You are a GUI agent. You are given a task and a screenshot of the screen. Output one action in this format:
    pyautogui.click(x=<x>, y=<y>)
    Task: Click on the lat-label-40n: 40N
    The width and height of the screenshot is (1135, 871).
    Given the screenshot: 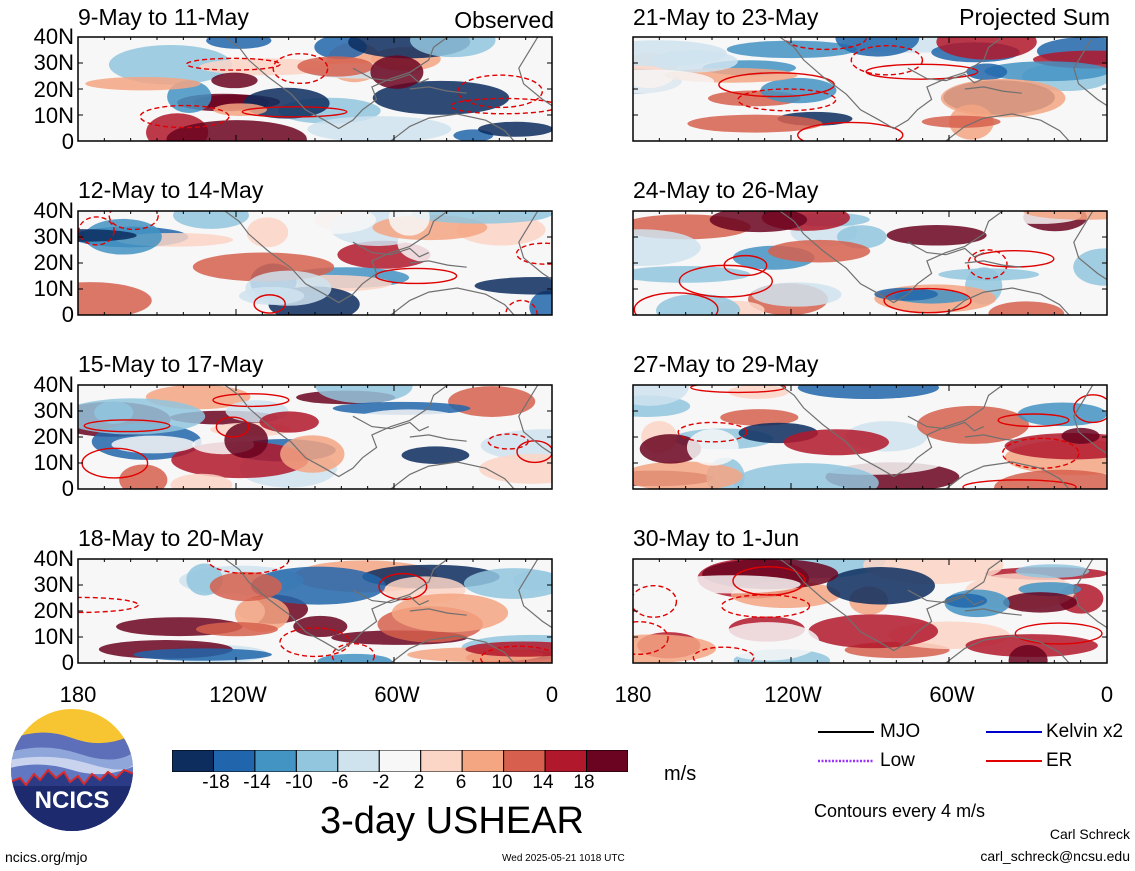 What is the action you would take?
    pyautogui.click(x=53, y=558)
    